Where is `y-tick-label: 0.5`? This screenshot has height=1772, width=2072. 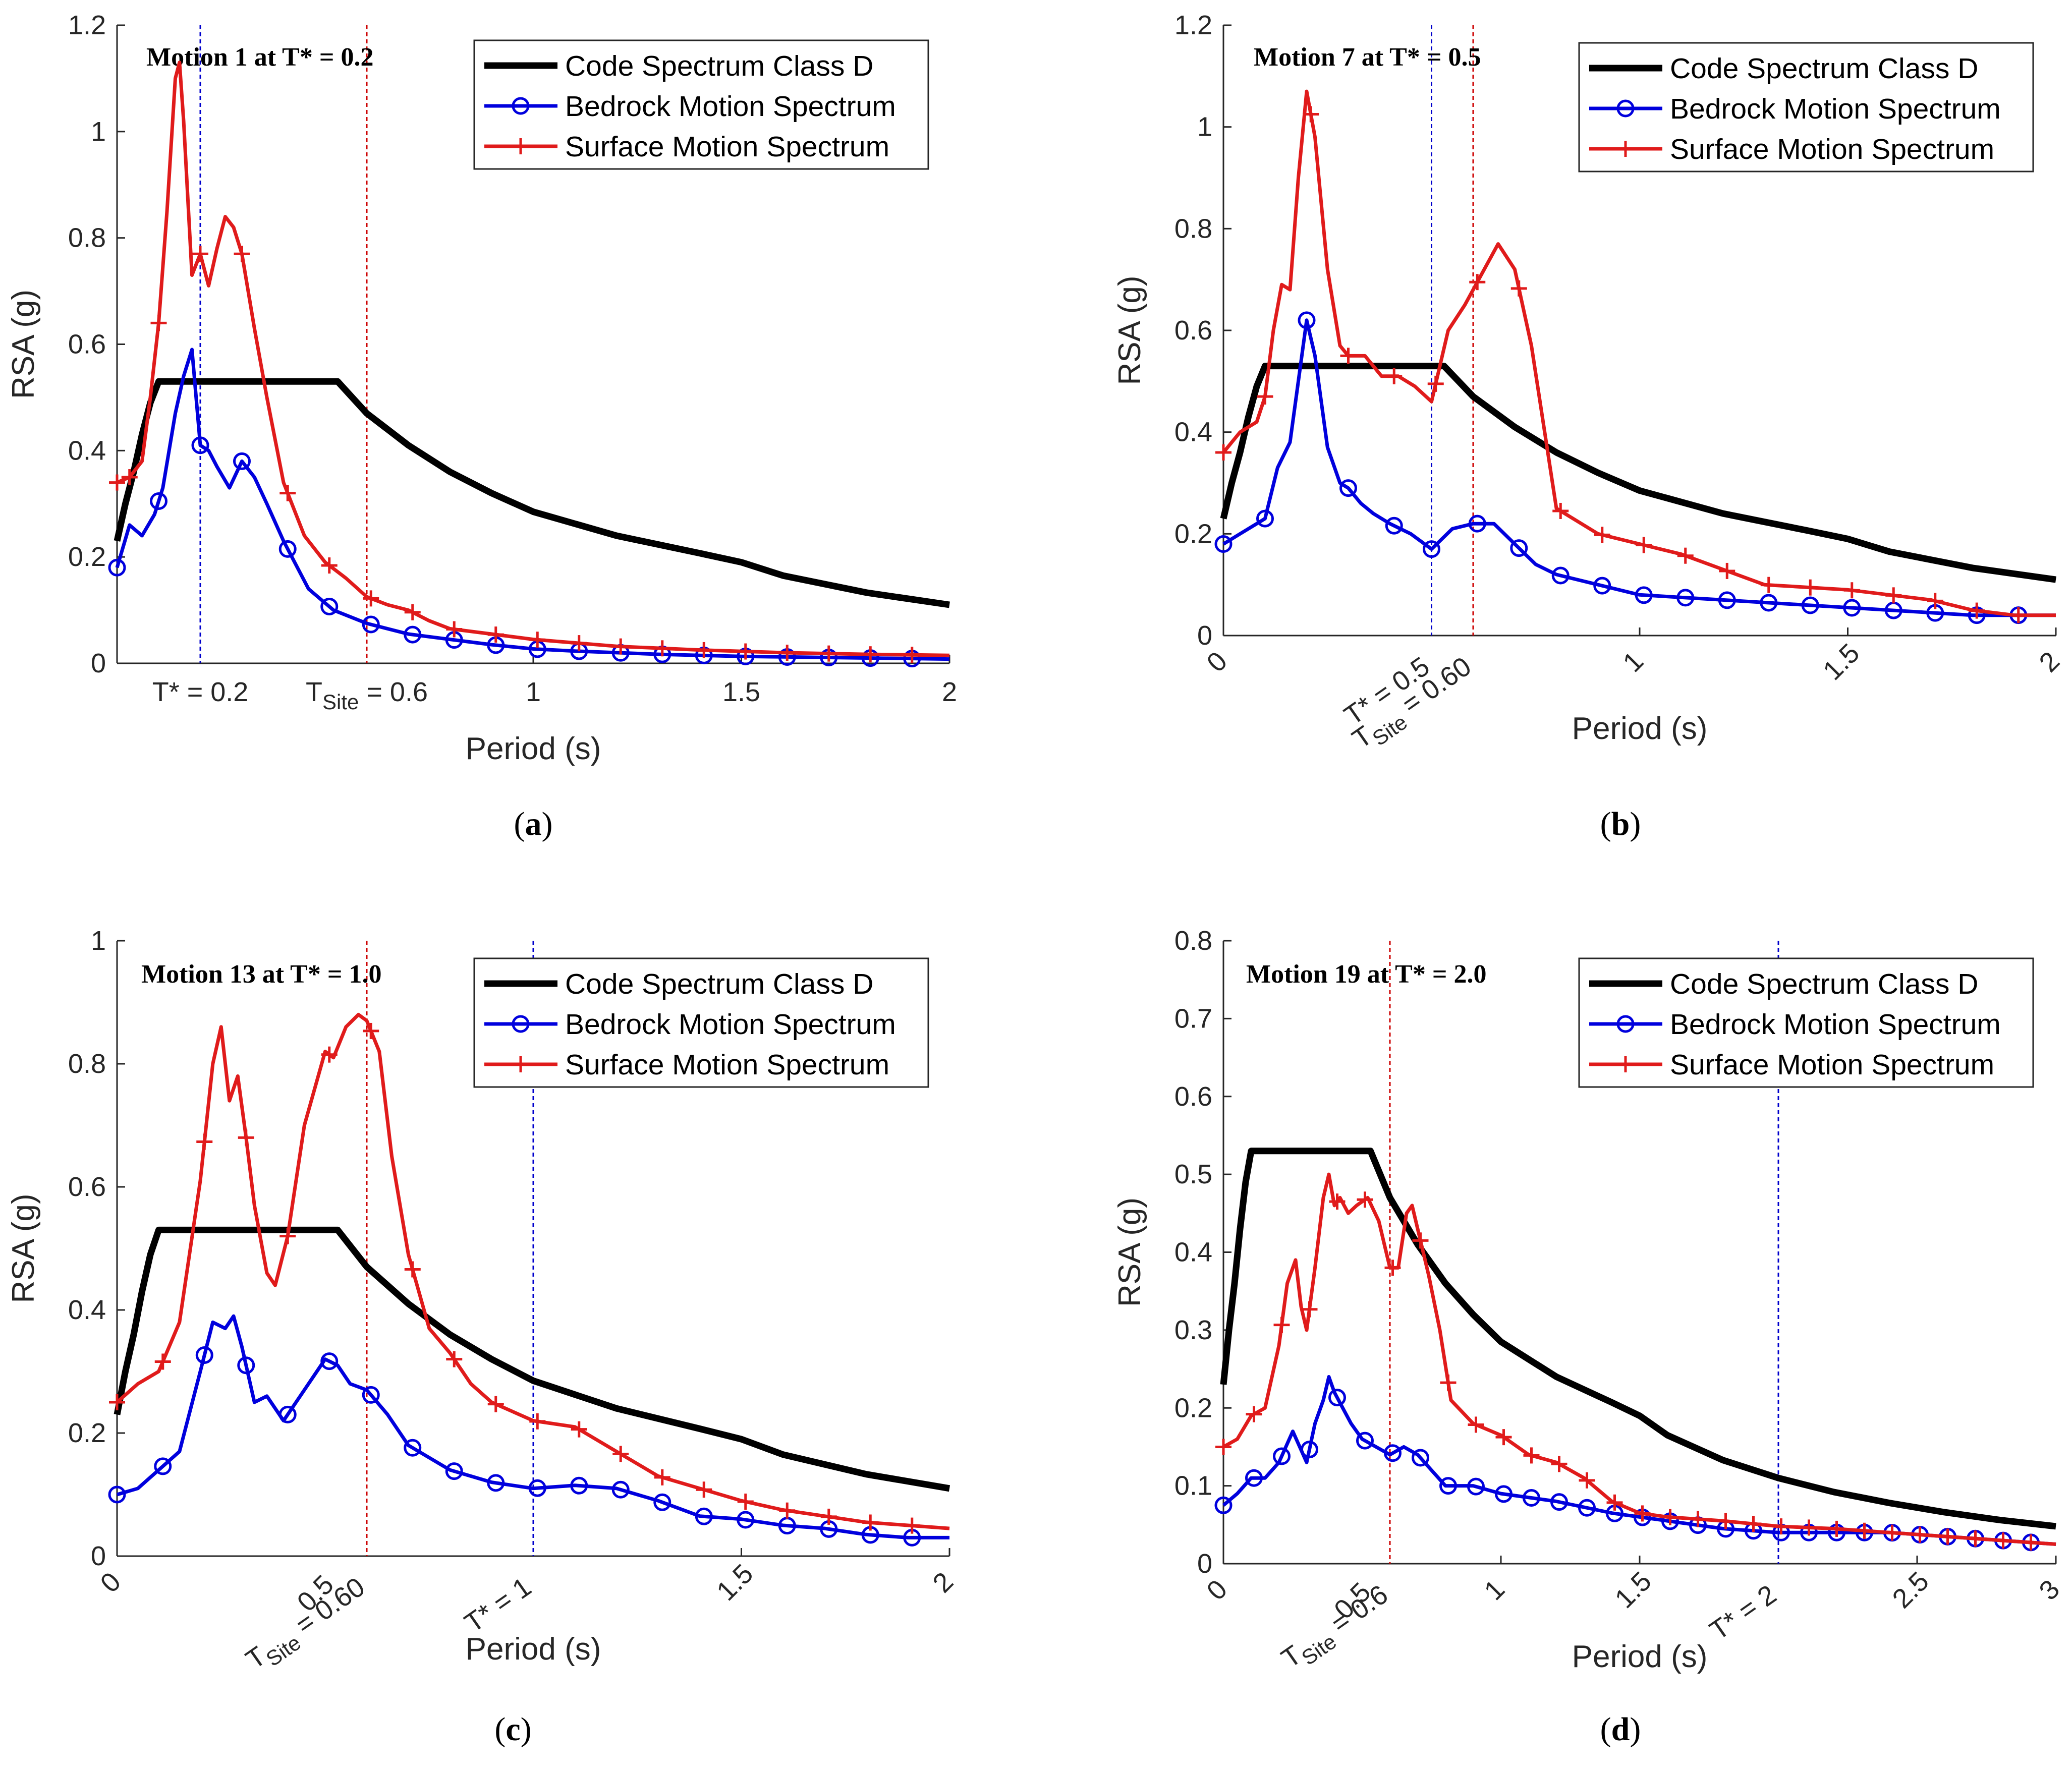 y-tick-label: 0.5 is located at coordinates (1193, 1174).